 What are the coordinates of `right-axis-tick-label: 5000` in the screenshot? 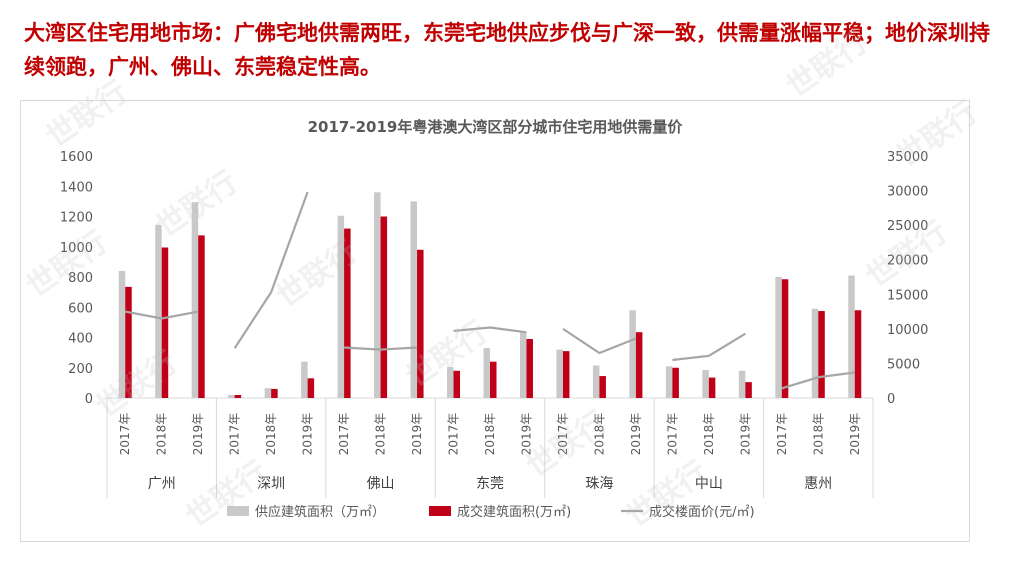 It's located at (903, 364).